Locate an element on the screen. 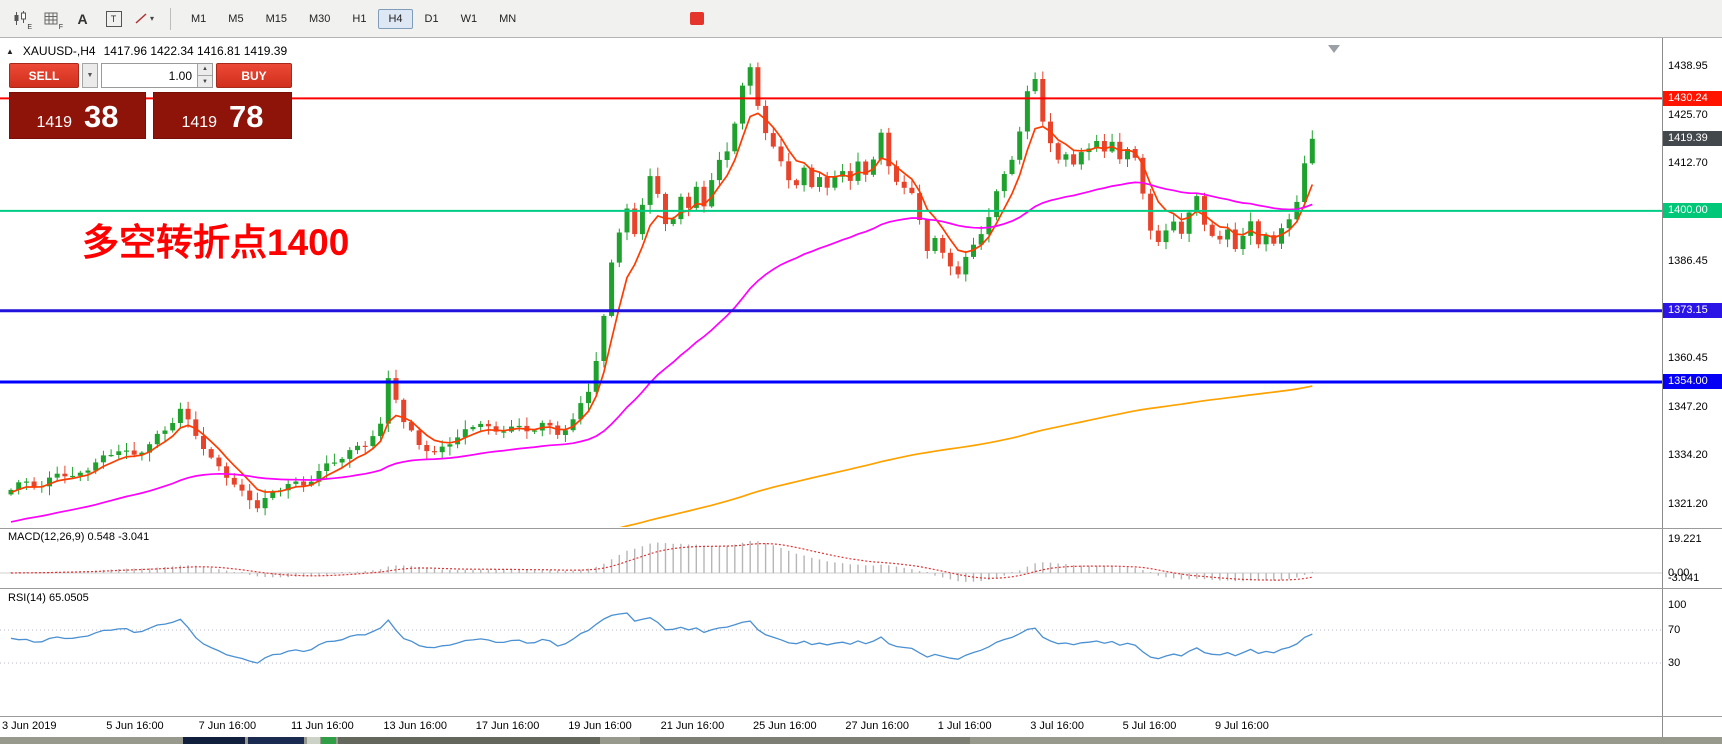 Image resolution: width=1722 pixels, height=744 pixels. time-axis-label: 11 Jun 16:00 is located at coordinates (322, 726).